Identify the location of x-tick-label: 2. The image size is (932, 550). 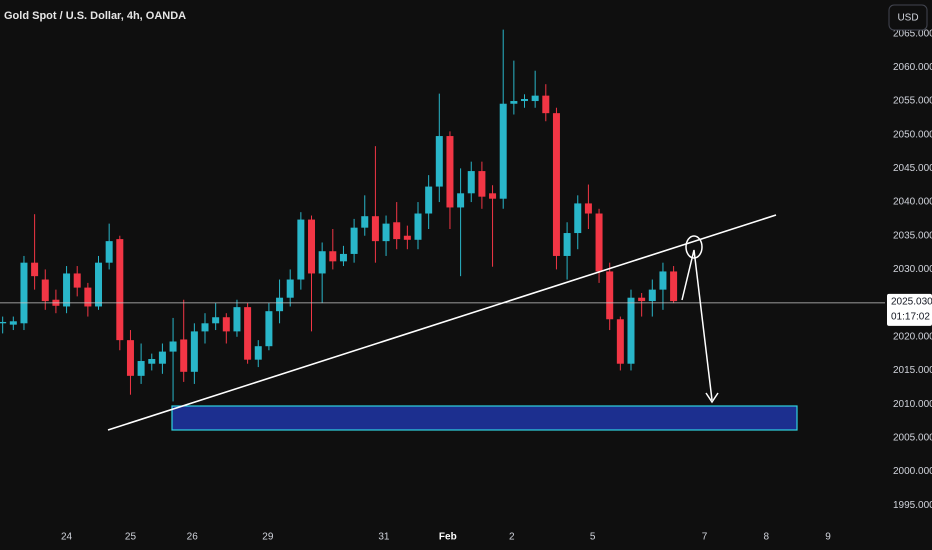
(512, 537).